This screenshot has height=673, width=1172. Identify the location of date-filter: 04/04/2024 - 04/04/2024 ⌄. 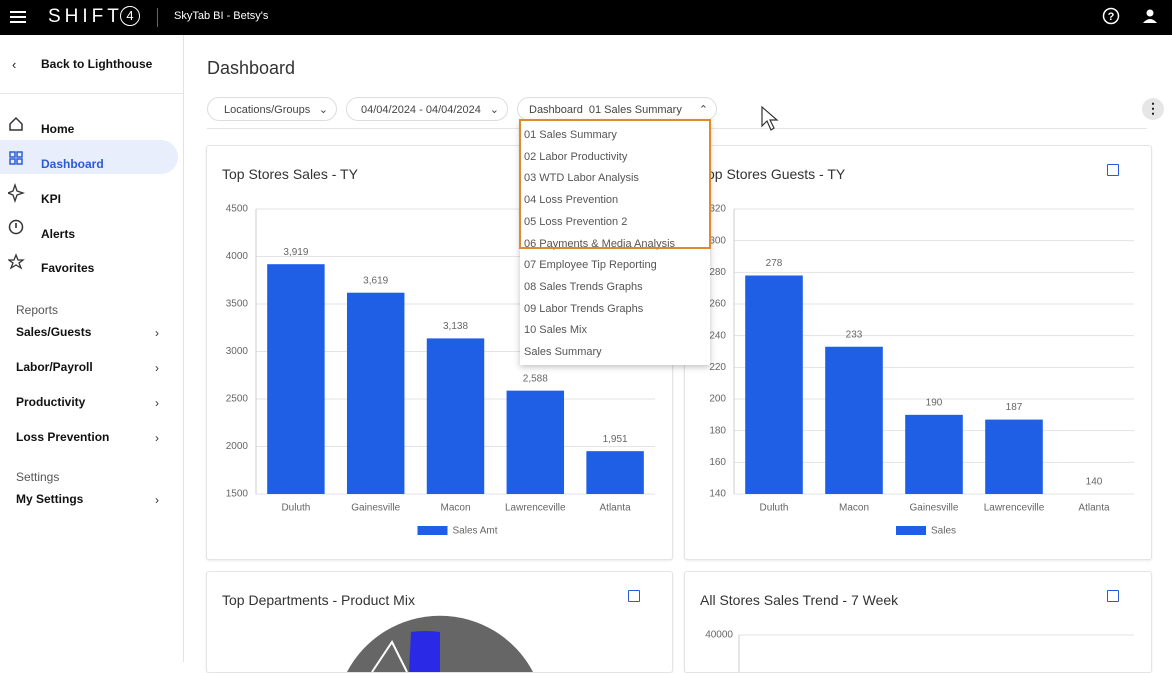
(427, 109).